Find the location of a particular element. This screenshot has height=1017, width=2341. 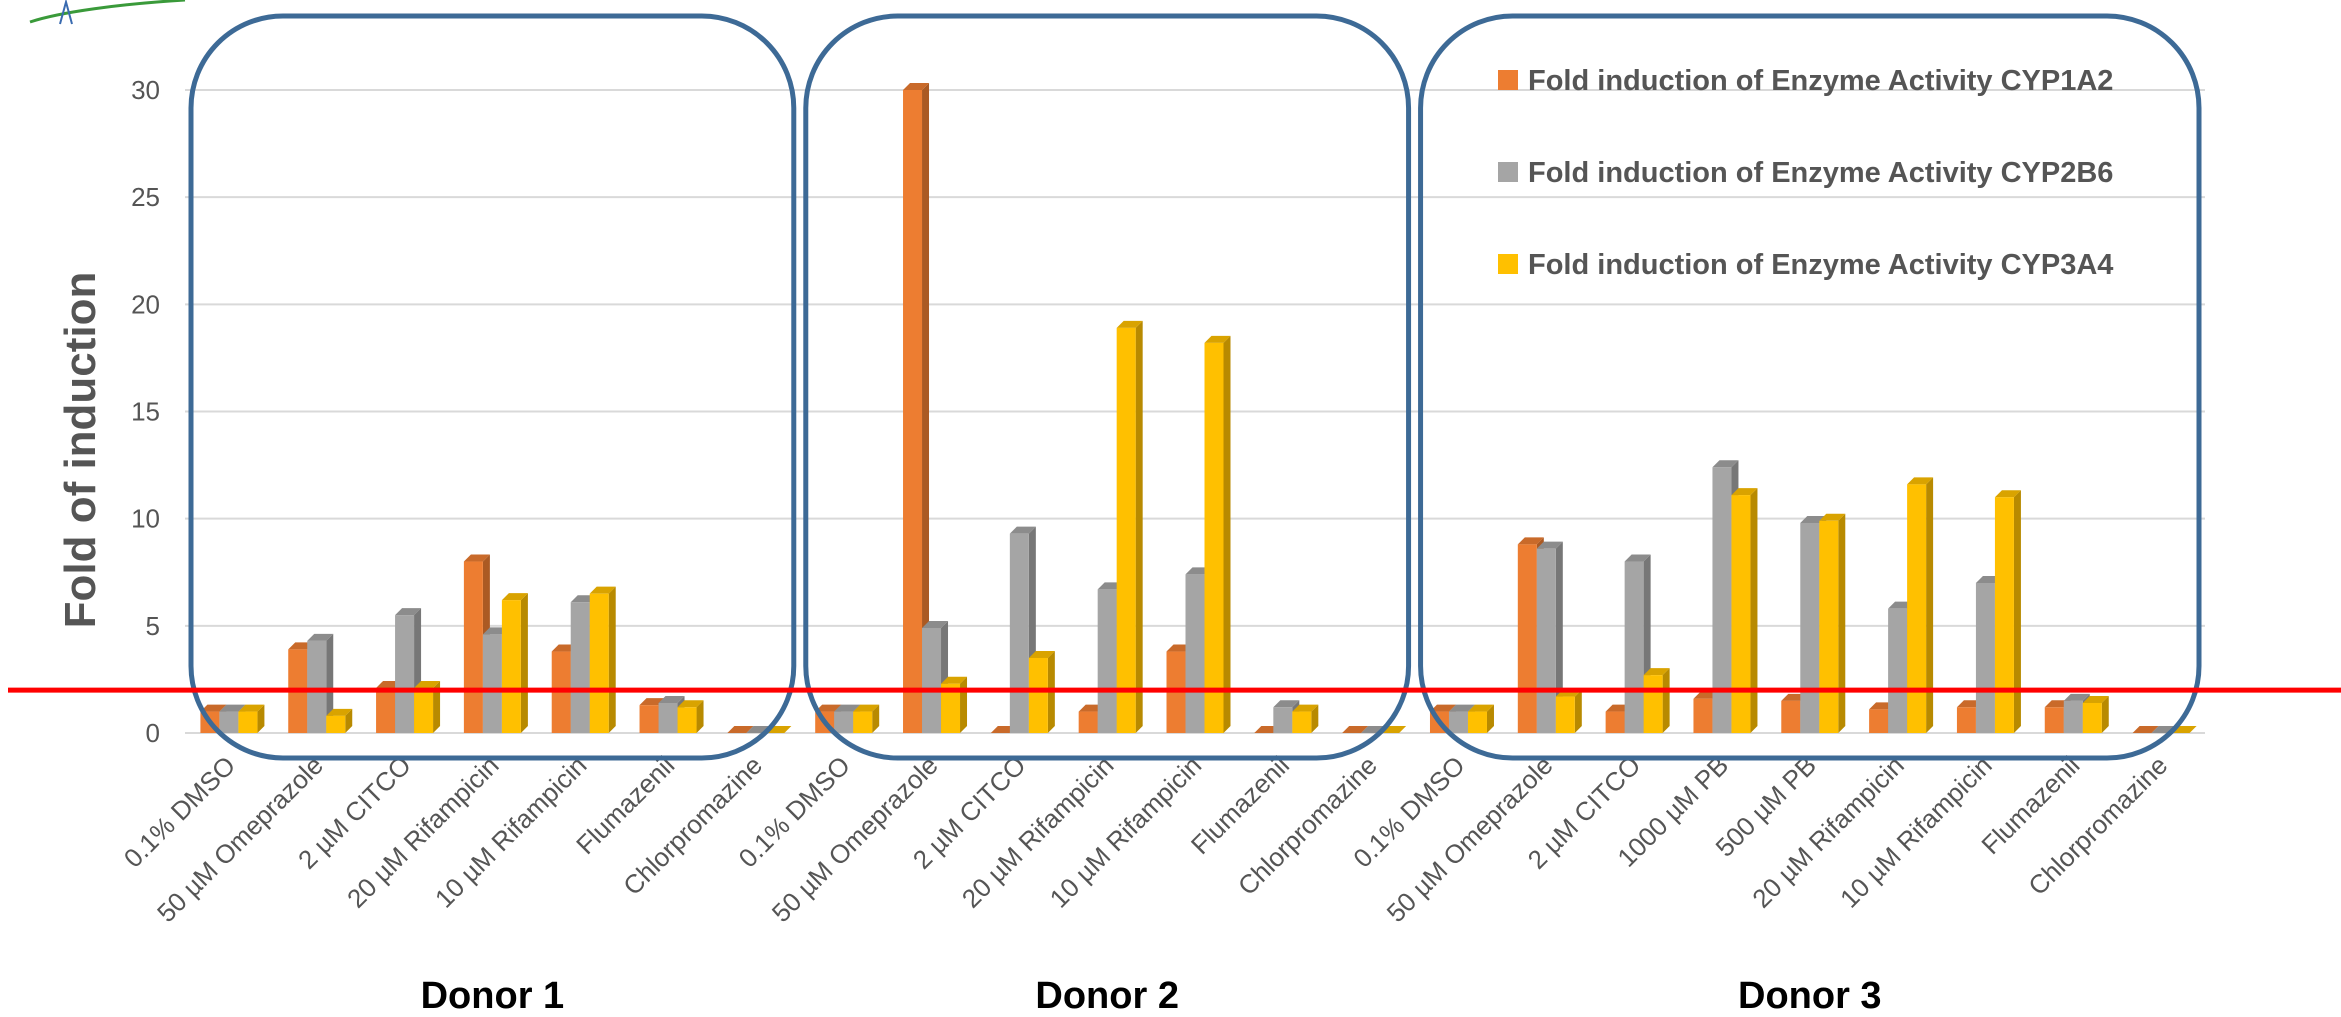

y-axis-ticks: 0 5 10 15 20 25 30 is located at coordinates (145, 411).